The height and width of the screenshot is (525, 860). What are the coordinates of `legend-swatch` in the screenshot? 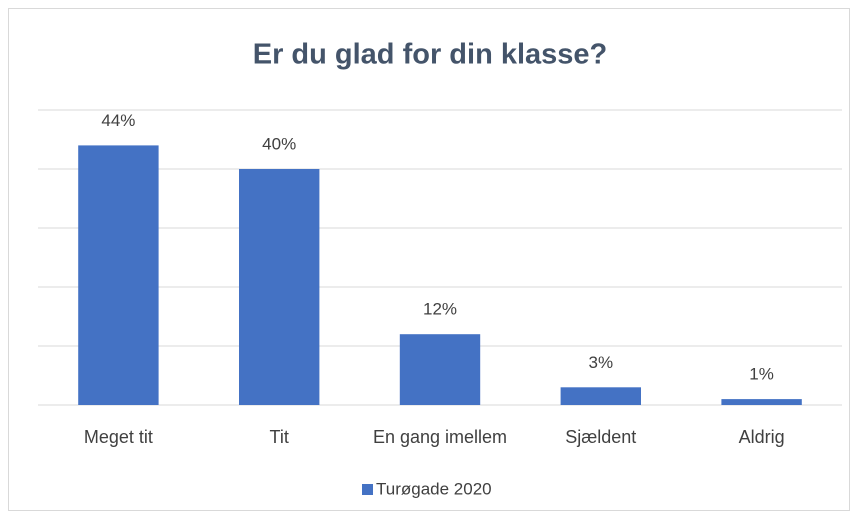 It's located at (367, 489).